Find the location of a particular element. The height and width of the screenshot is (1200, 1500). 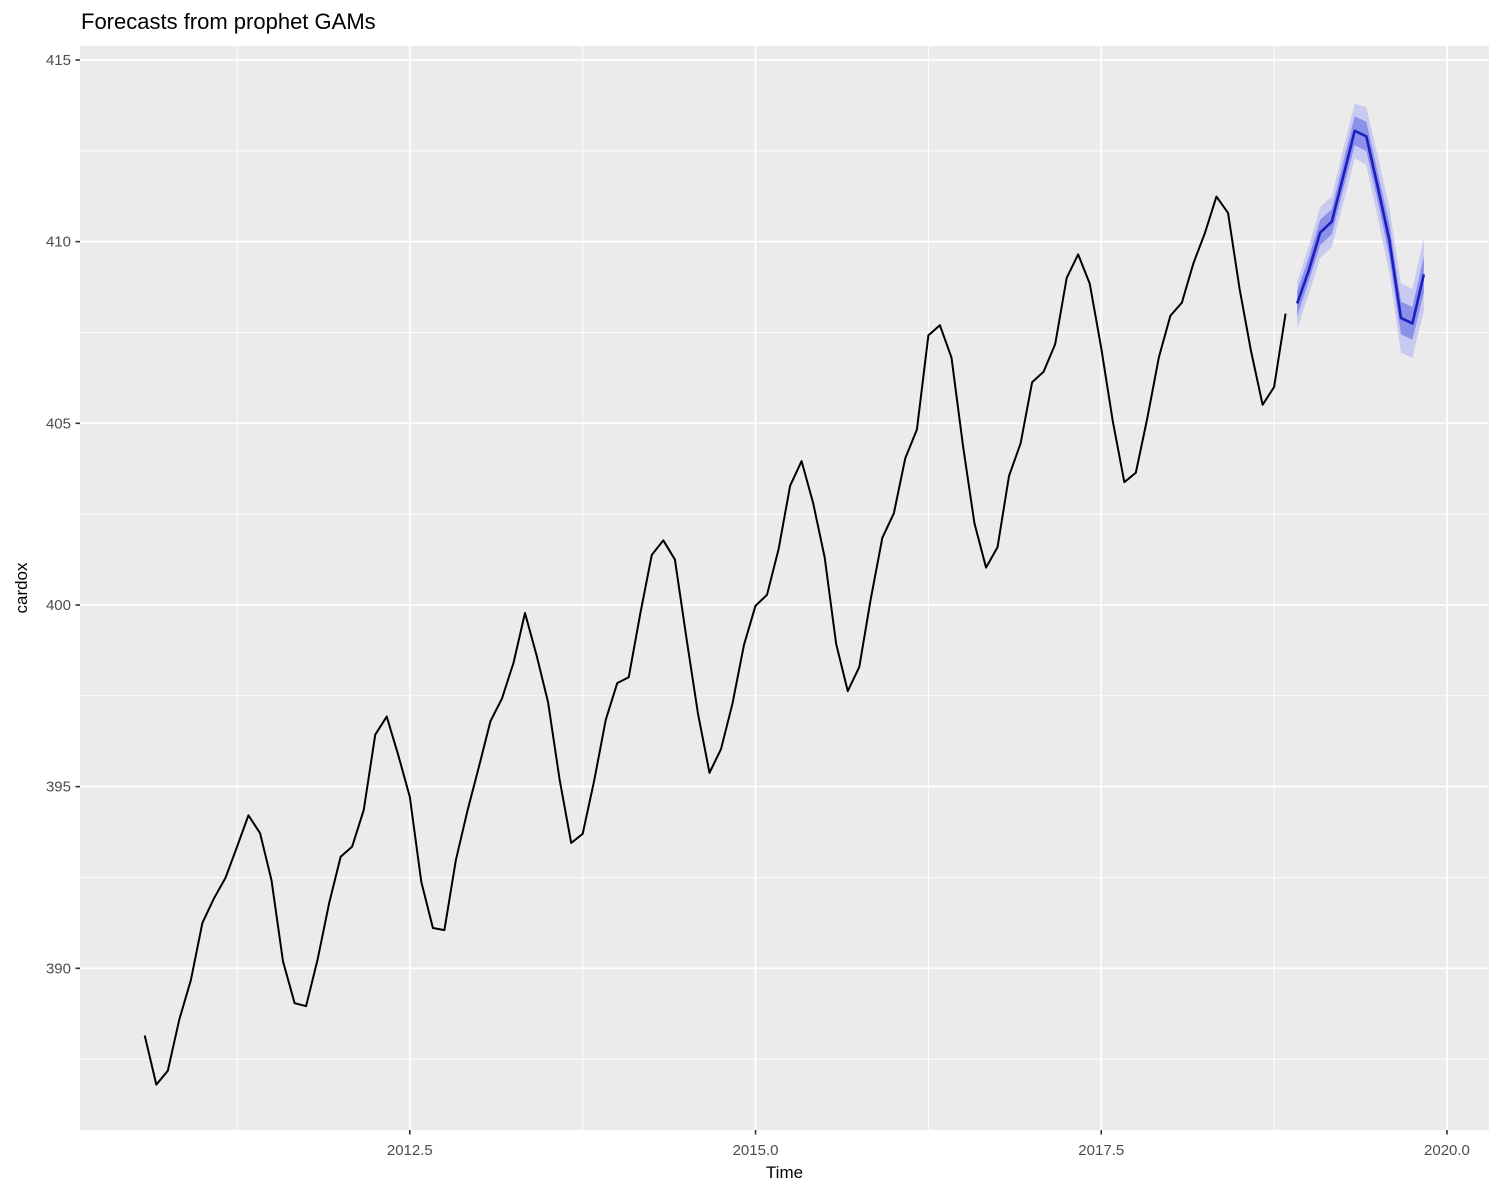

x-tick-labels: 2012.5 2015.0 2017.5 2020.0 is located at coordinates (928, 1150).